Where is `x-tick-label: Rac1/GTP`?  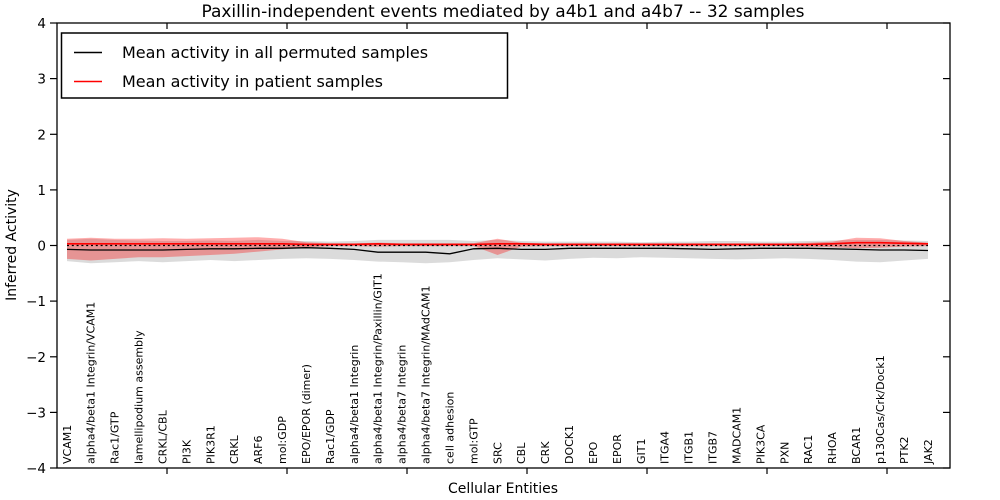 x-tick-label: Rac1/GTP is located at coordinates (115, 437).